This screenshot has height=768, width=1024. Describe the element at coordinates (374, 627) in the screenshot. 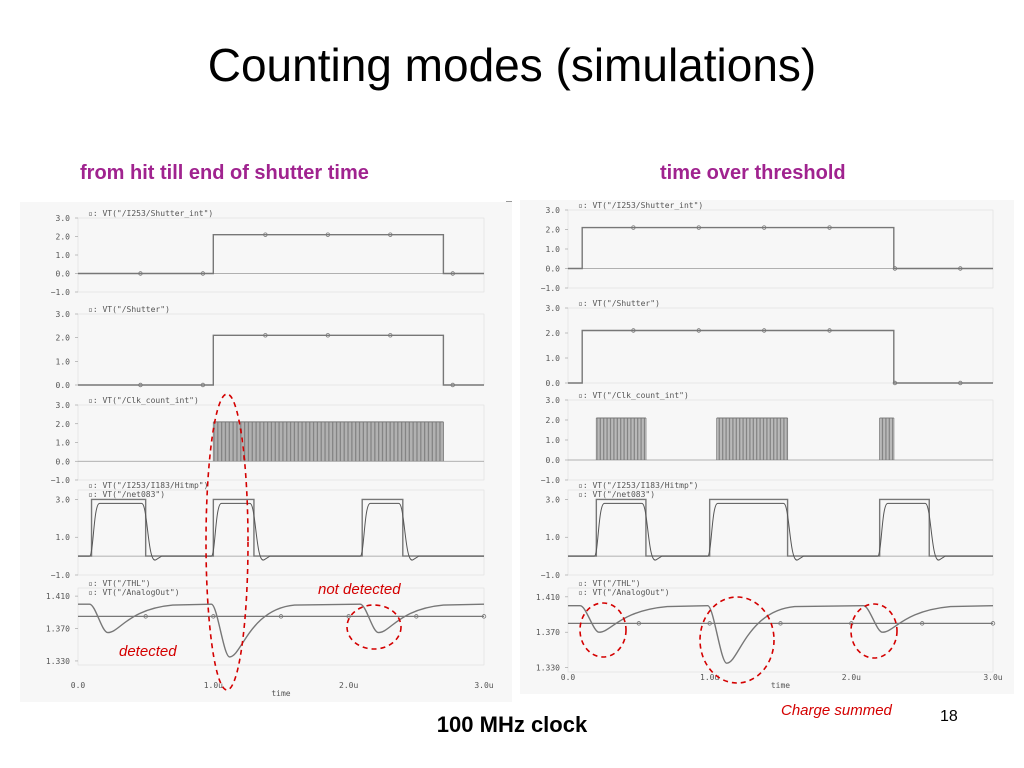

I see `not-detected-highlight-ellipse` at that location.